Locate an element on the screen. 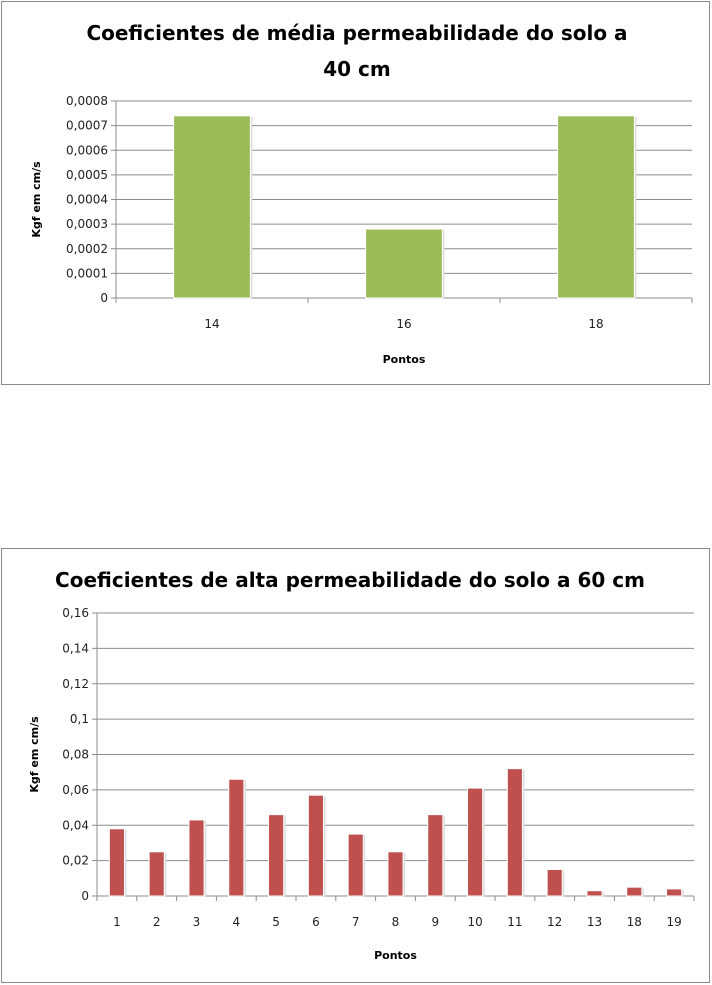  y-tick-label: 0,14 is located at coordinates (75, 648).